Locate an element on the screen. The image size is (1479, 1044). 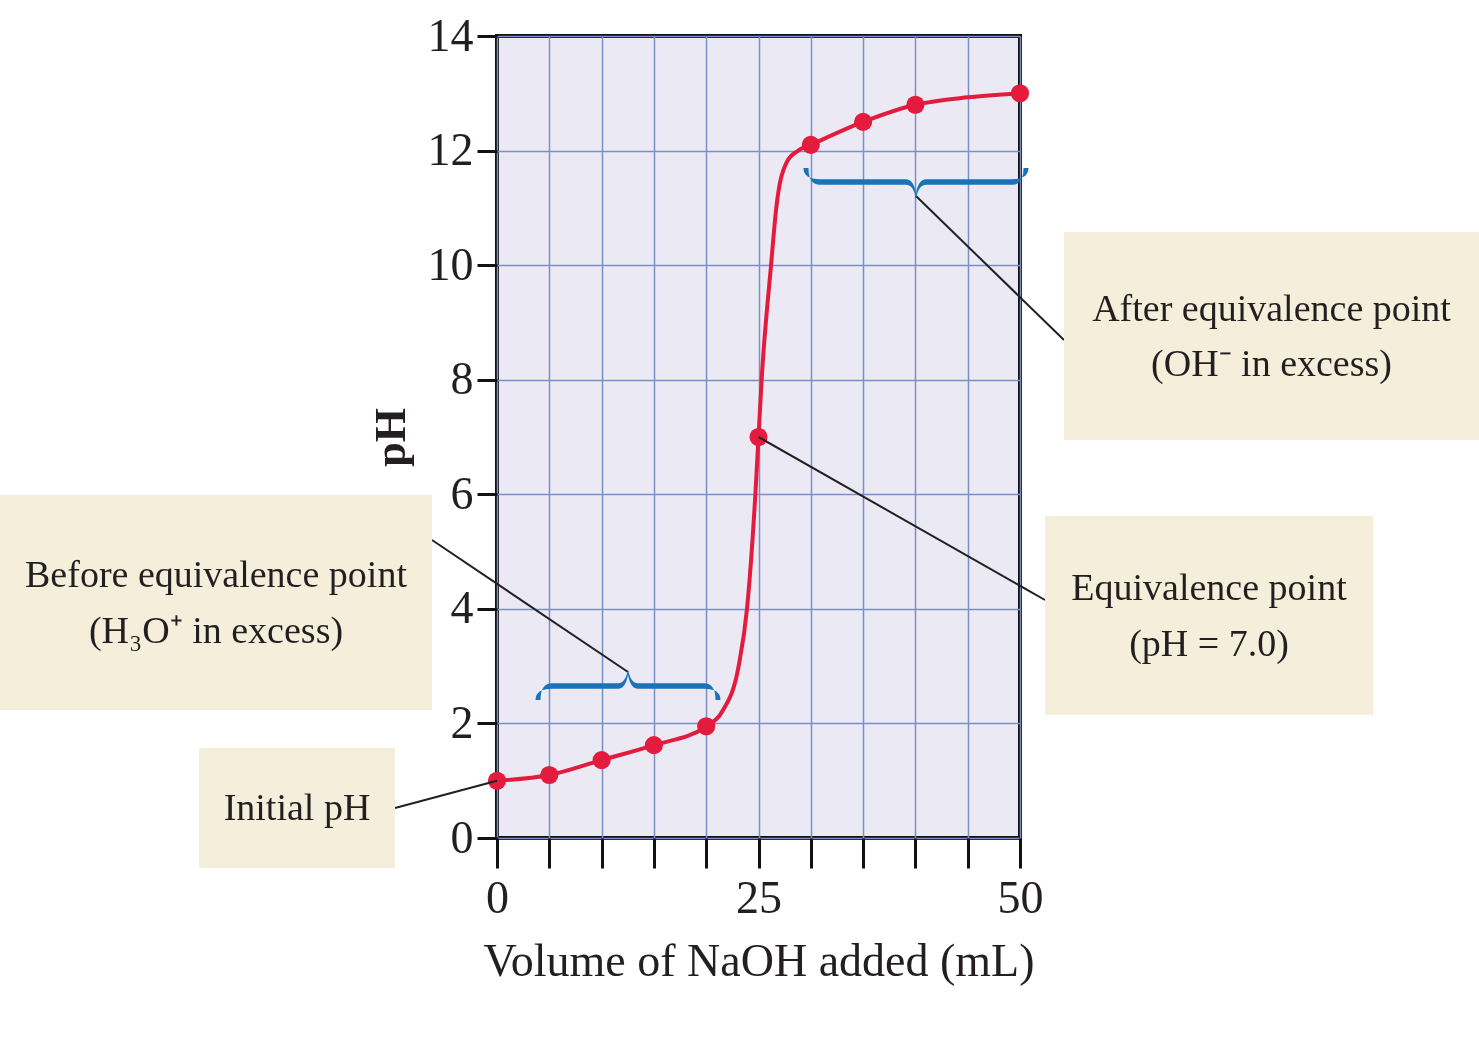
y-tick-label: 6 is located at coordinates (462, 493).